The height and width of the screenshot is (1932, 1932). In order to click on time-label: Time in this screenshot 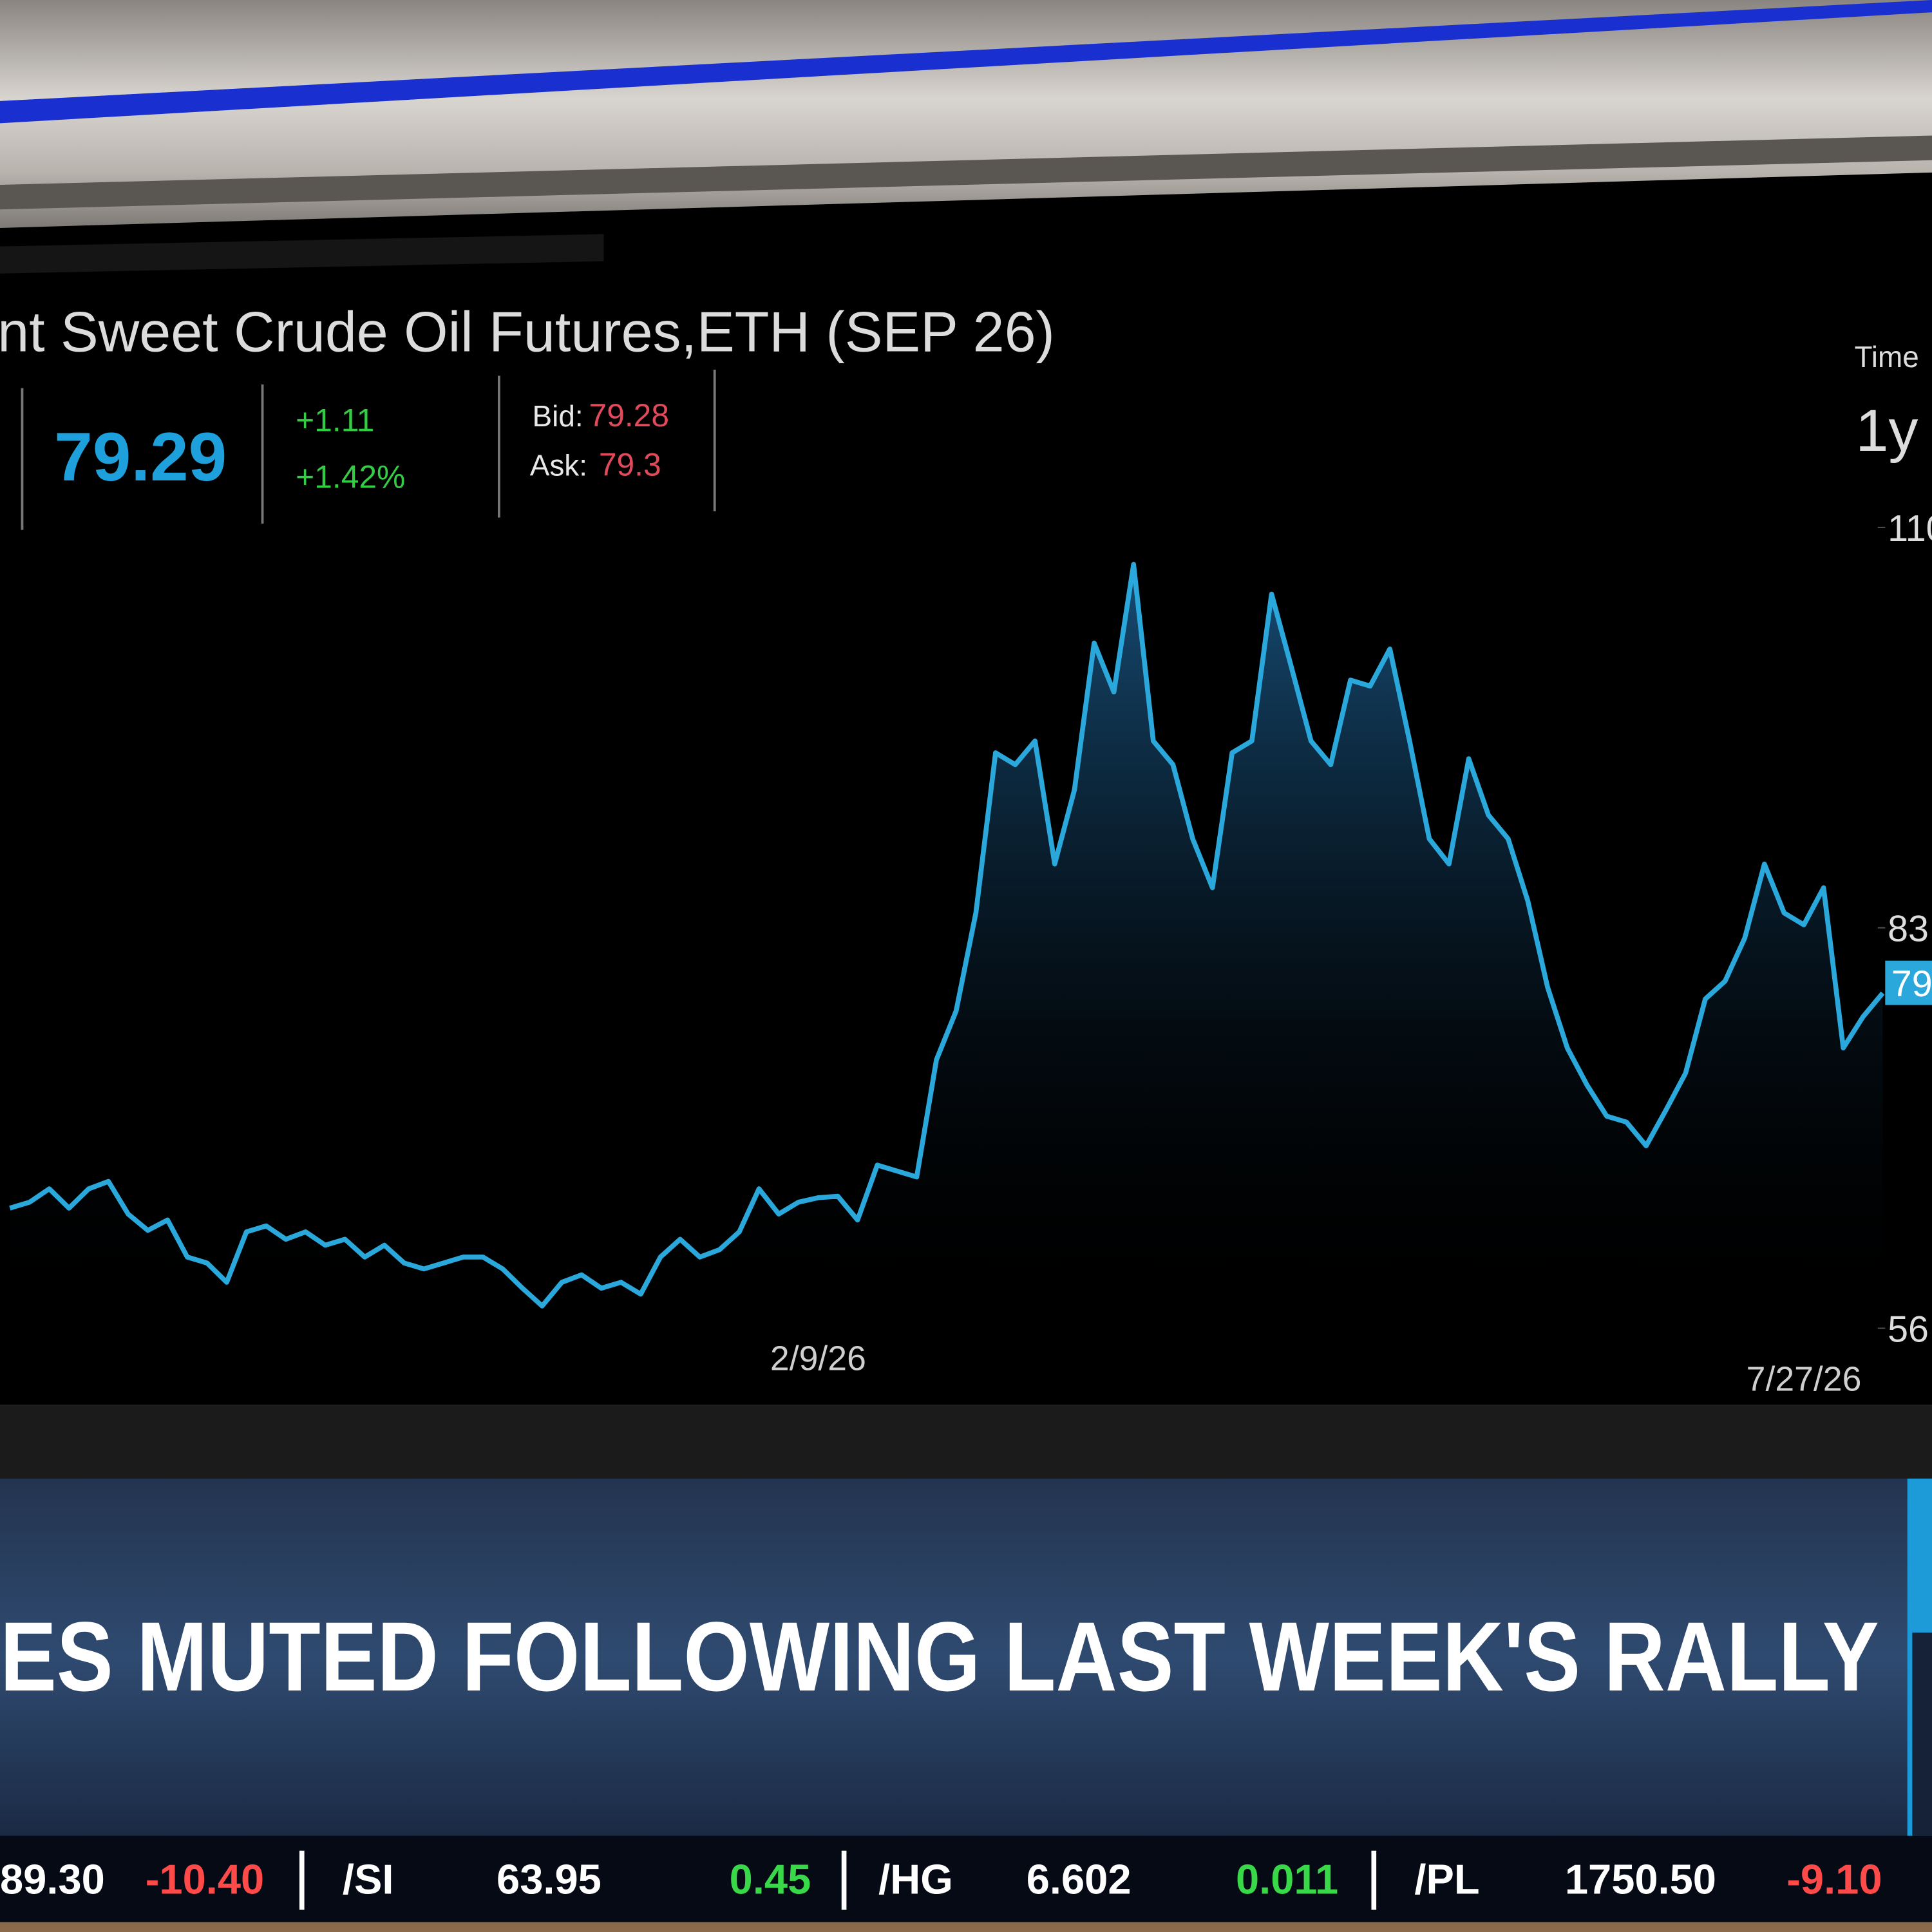, I will do `click(1886, 357)`.